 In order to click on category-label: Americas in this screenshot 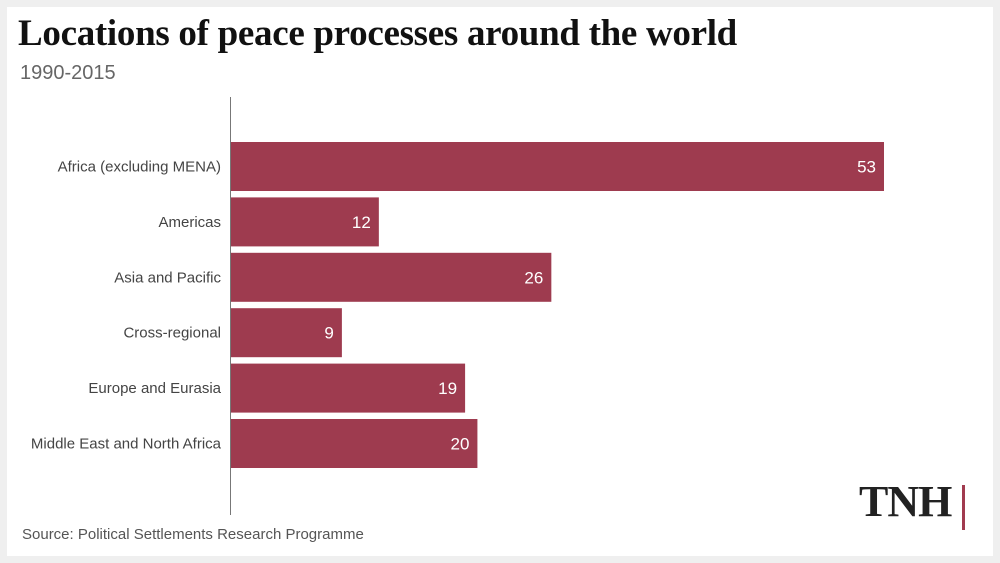, I will do `click(189, 222)`.